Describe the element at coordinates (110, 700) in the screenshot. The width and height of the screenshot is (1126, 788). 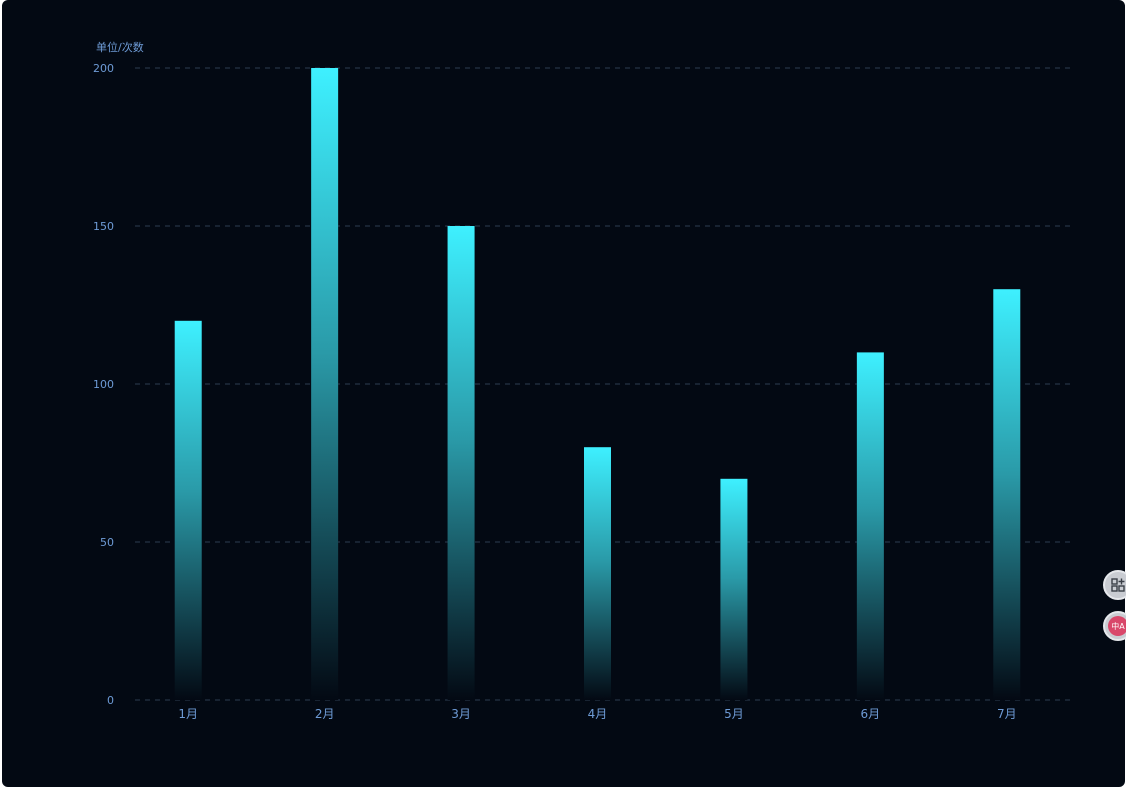
I see `y-tick-label: 0` at that location.